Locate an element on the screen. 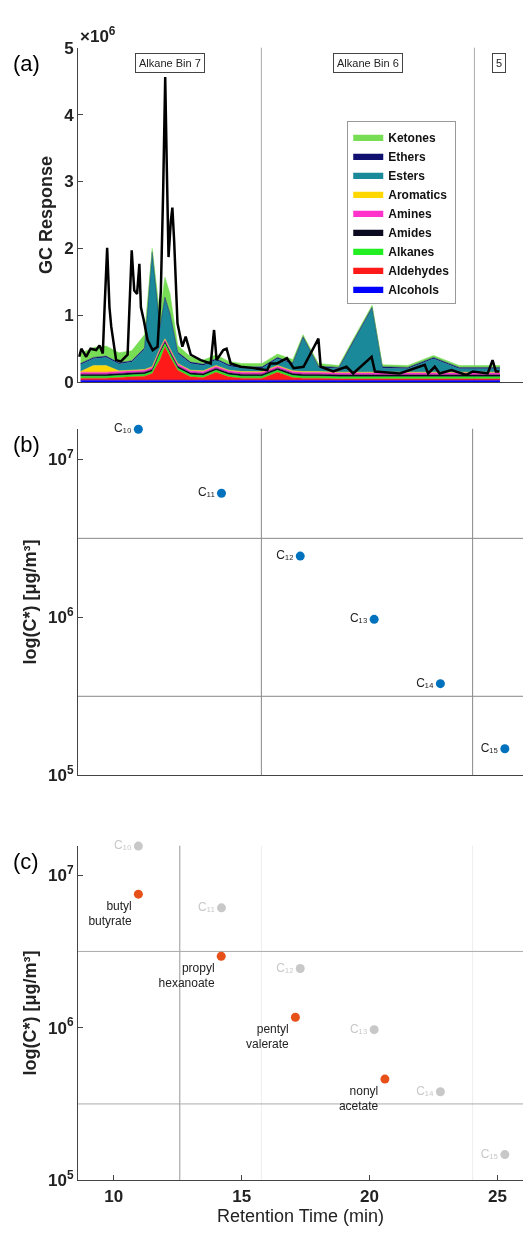  data-label: C₁₀ is located at coordinates (123, 428).